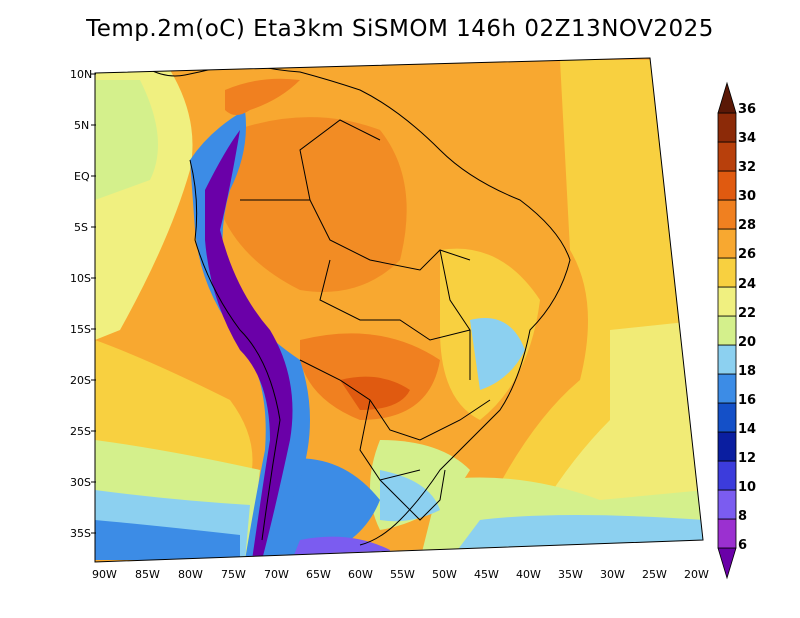 The image size is (800, 618). What do you see at coordinates (83, 304) in the screenshot?
I see `latitude-axis: 10N 5N EQ 5S 10S 15S 20S 25S 30S 35S` at bounding box center [83, 304].